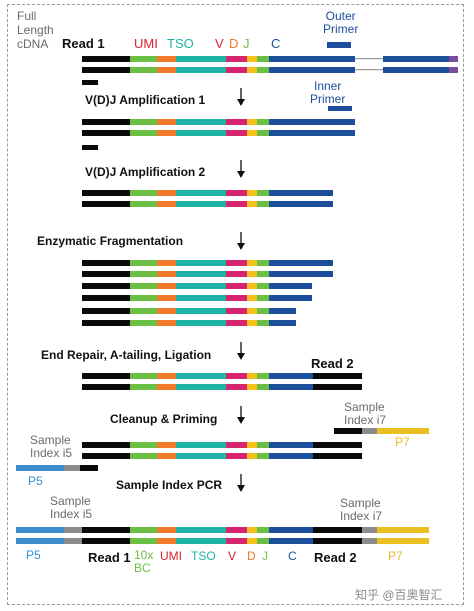 Image resolution: width=474 pixels, height=611 pixels. I want to click on vdj2-strand-1-j-segment, so click(263, 204).